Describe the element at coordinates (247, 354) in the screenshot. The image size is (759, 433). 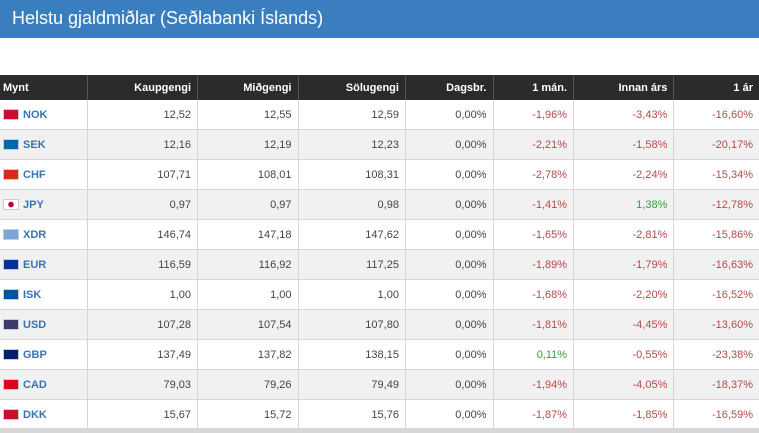
I see `value-cell: 137,82` at that location.